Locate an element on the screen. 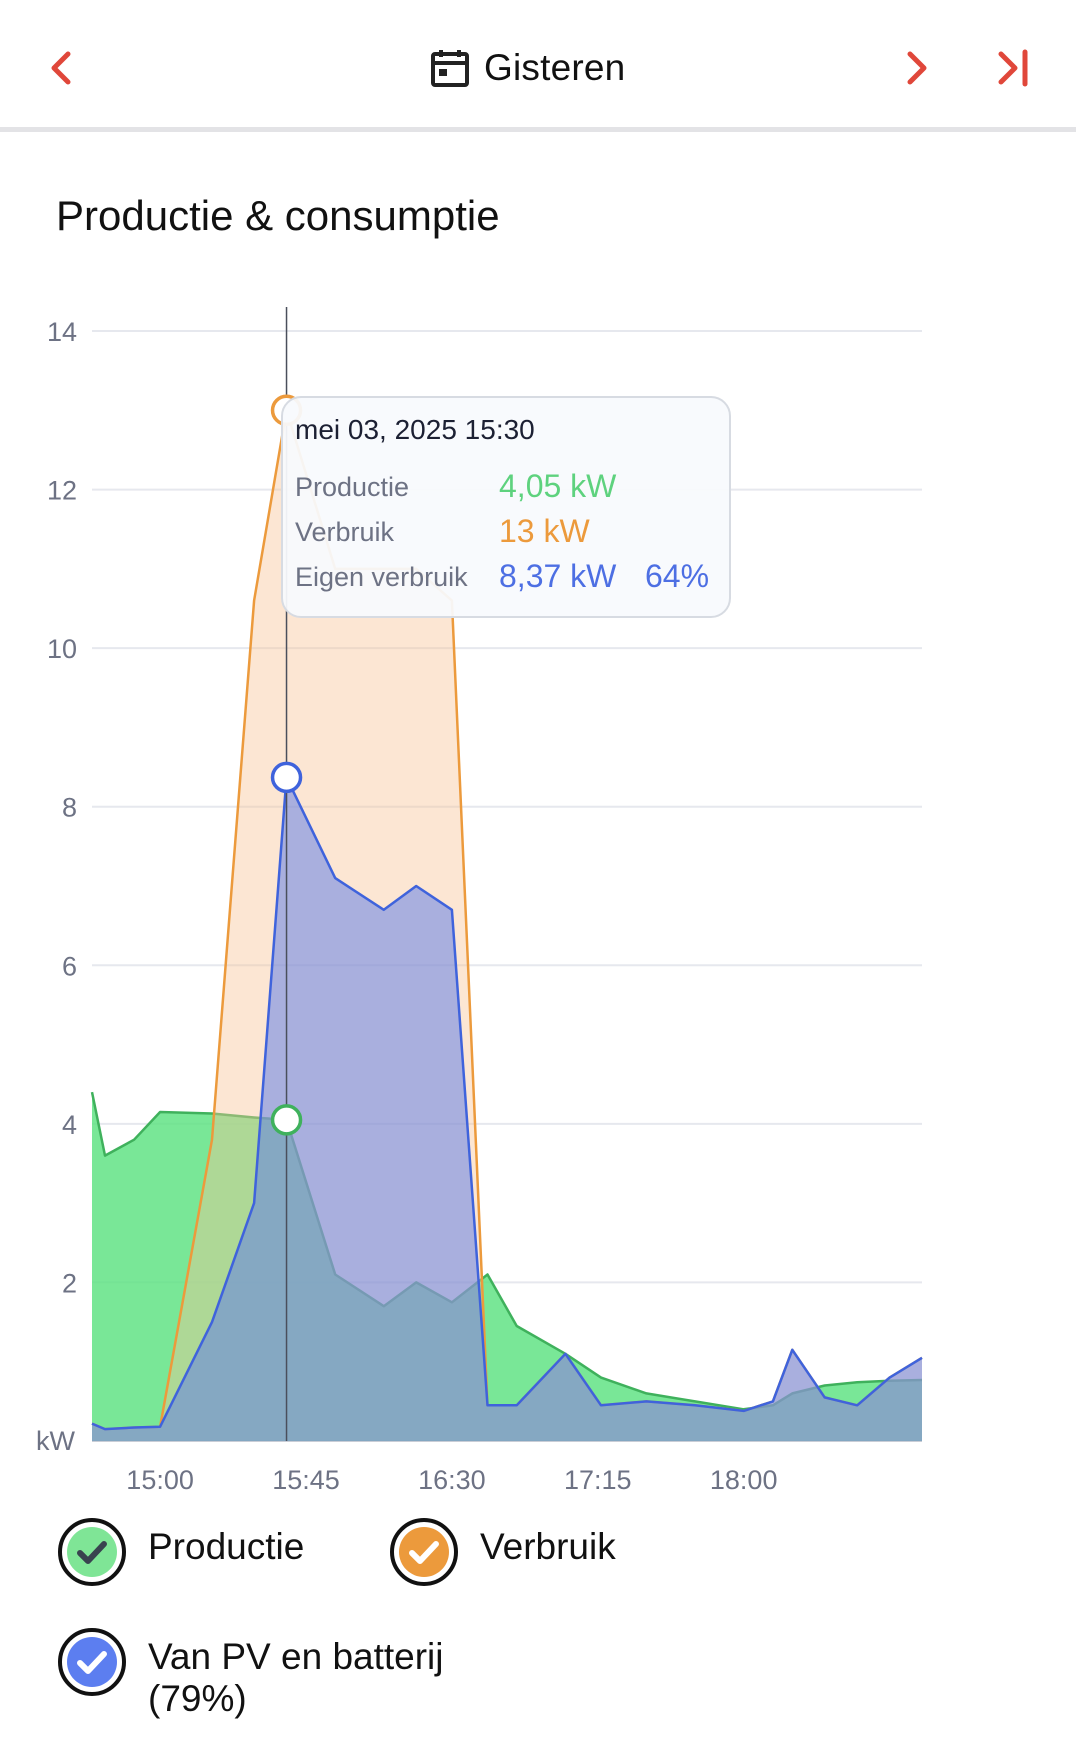  chevron-right-icon is located at coordinates (917, 68).